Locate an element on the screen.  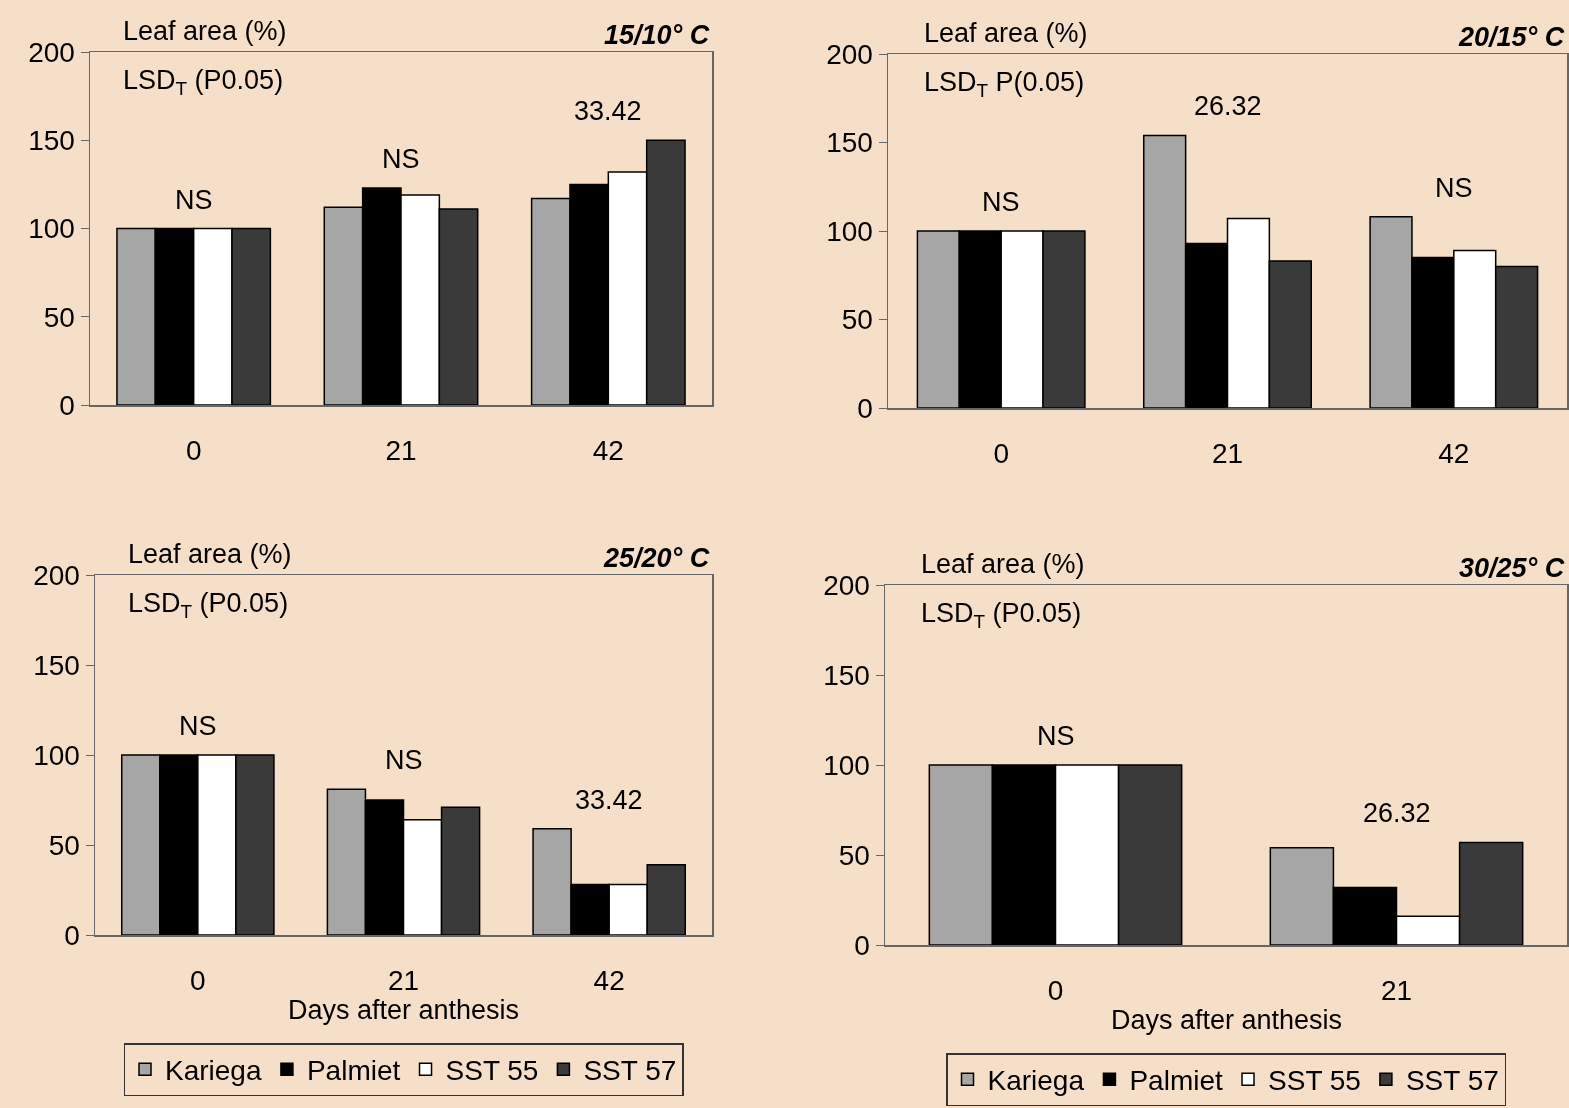
chart-title: 20/15° C is located at coordinates (1511, 37).